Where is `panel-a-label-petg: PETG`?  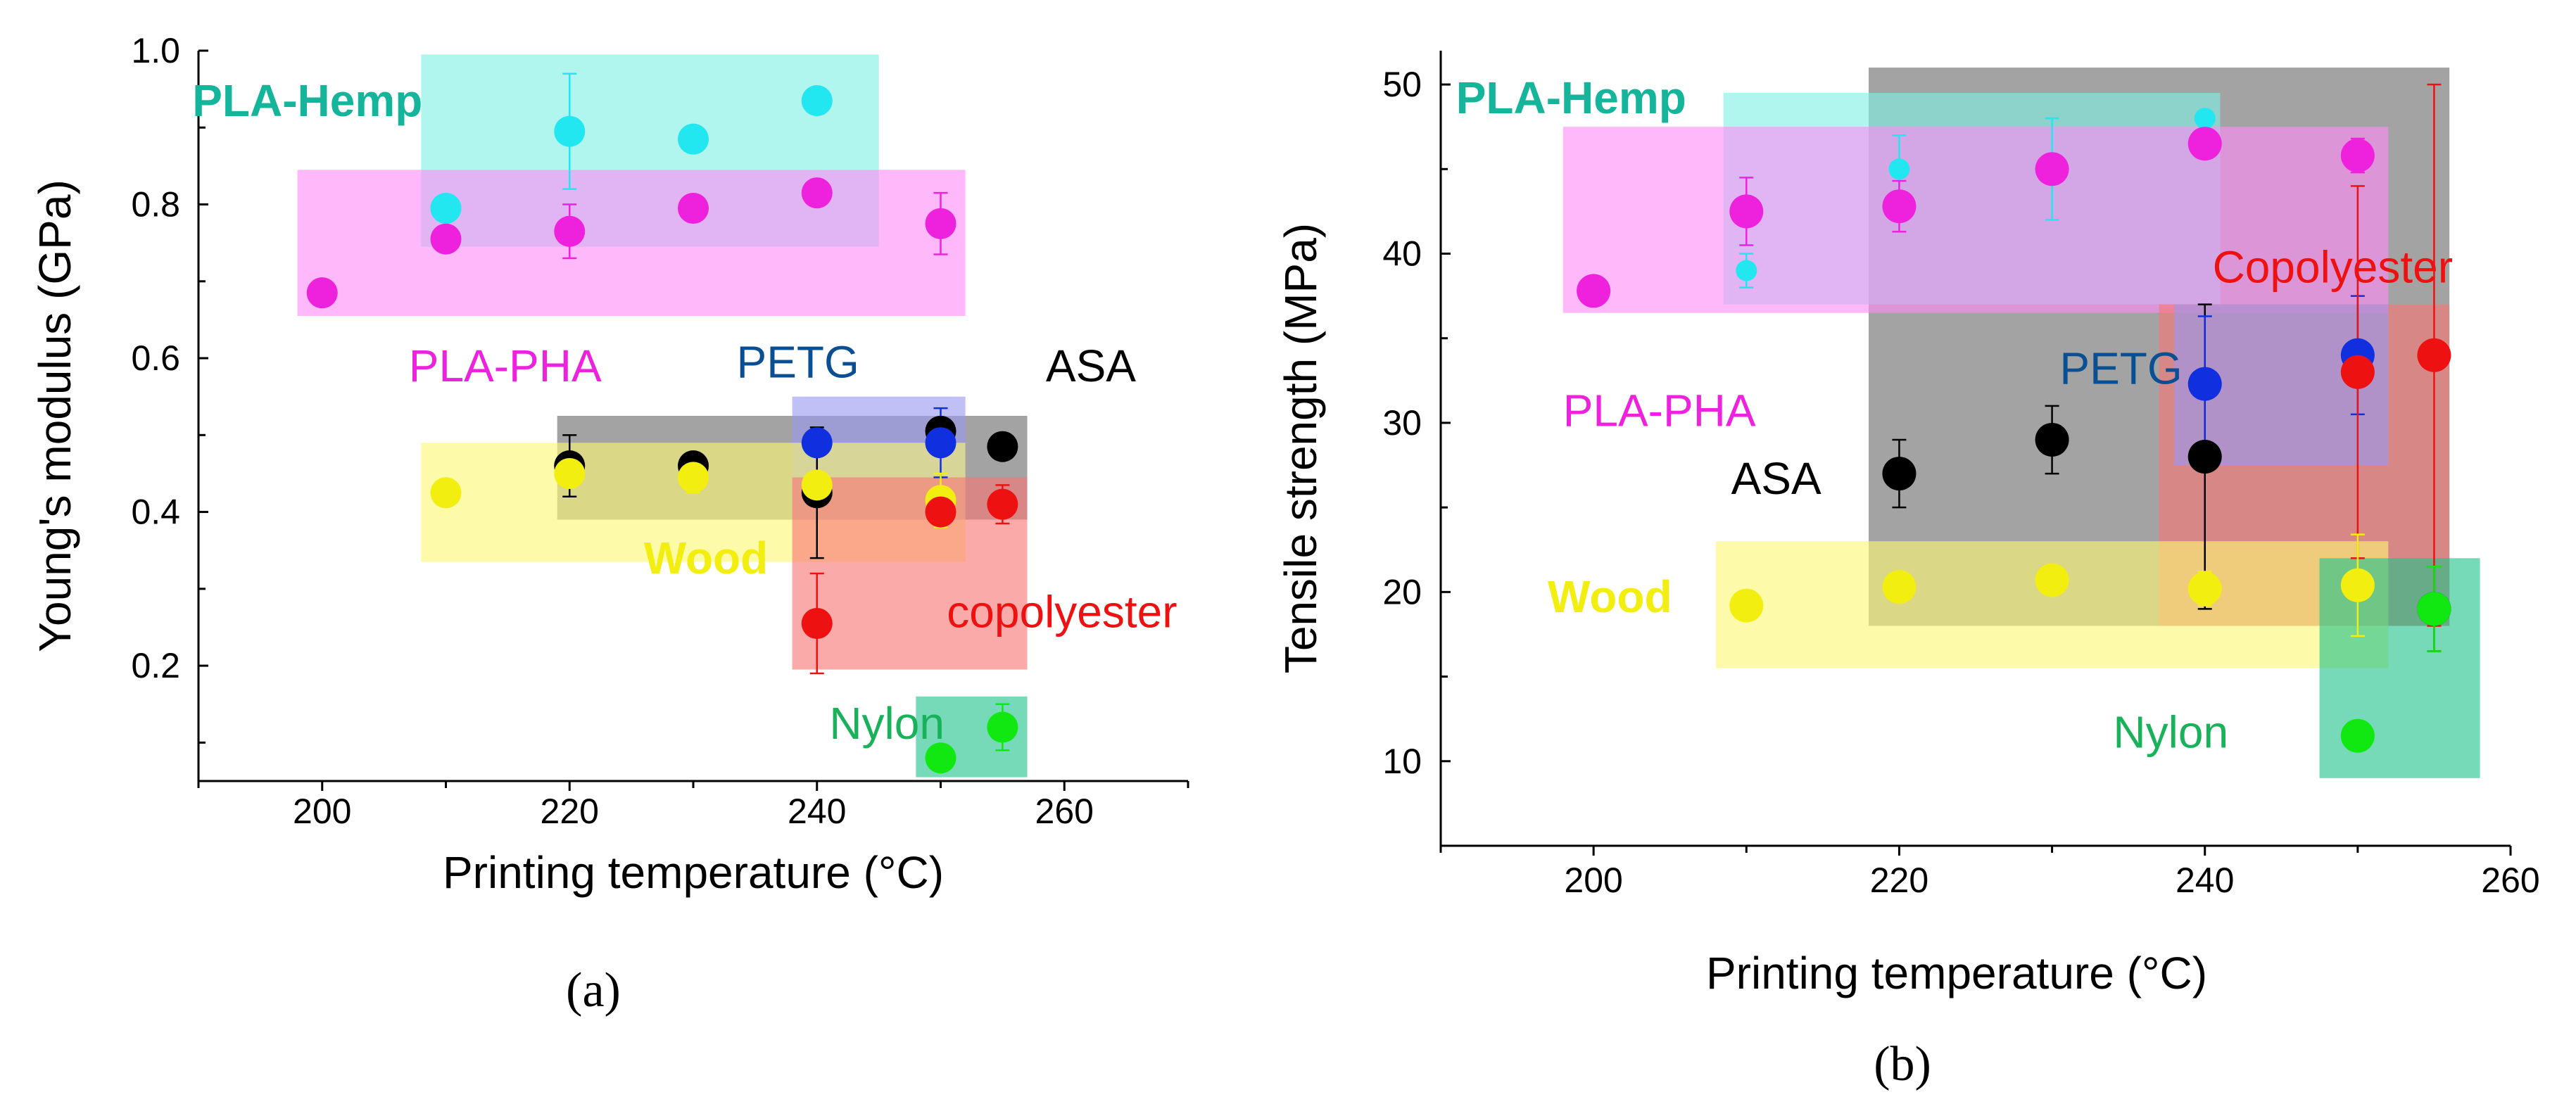
panel-a-label-petg: PETG is located at coordinates (798, 361).